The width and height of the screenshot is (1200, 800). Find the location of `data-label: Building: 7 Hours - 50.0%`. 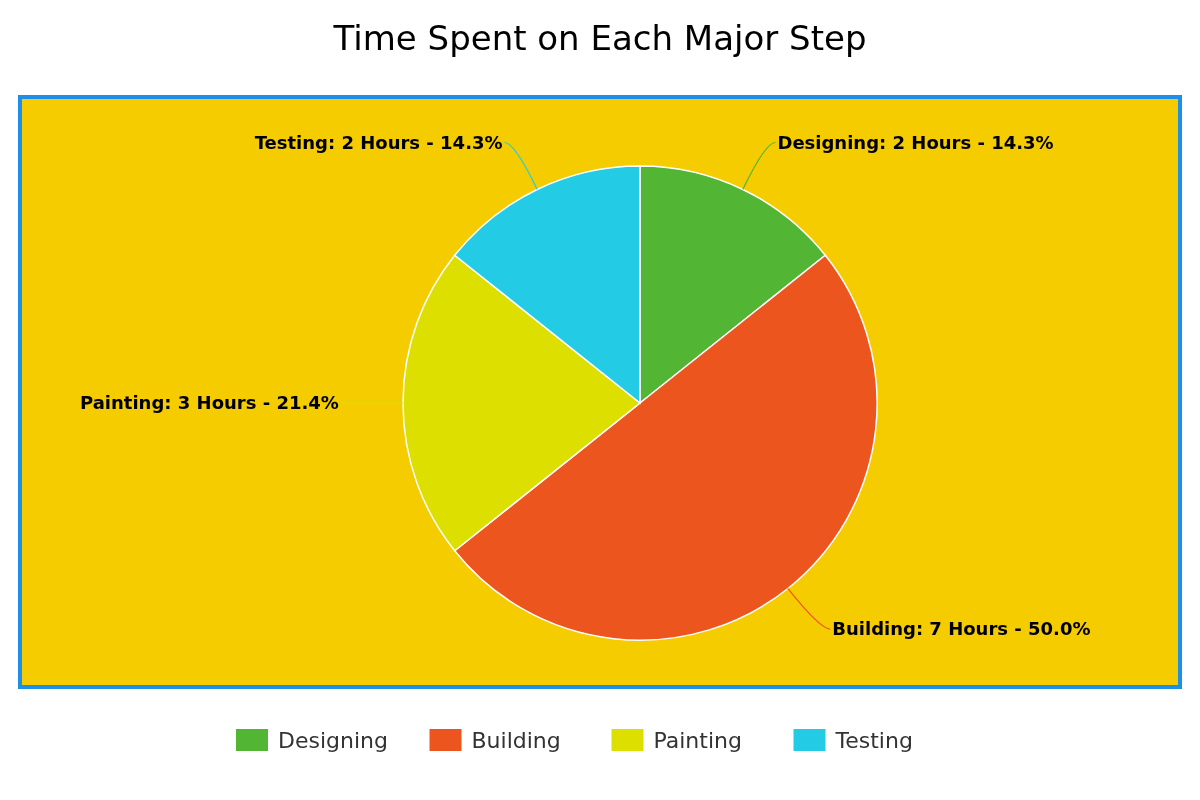

data-label: Building: 7 Hours - 50.0% is located at coordinates (961, 629).